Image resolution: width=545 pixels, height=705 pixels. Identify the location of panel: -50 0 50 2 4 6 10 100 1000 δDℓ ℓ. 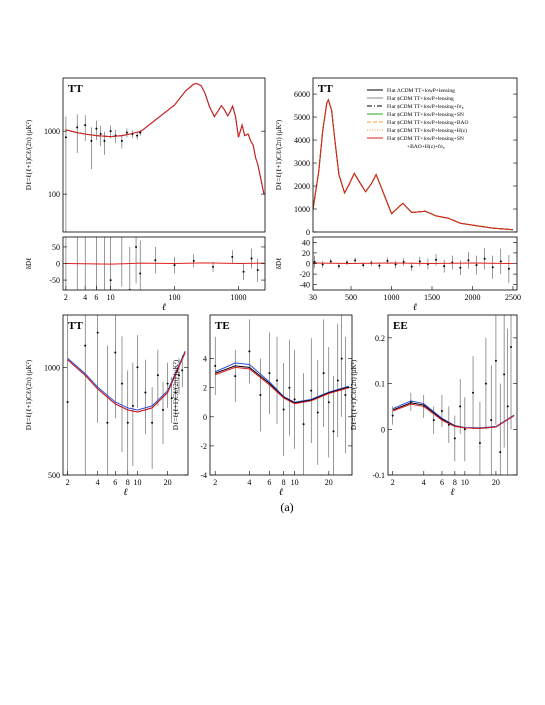
(145, 238).